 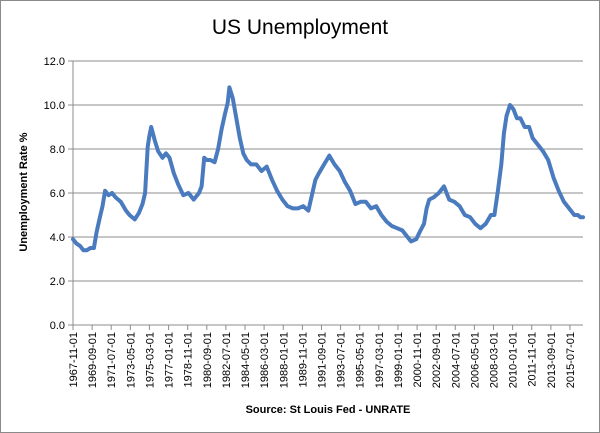 I want to click on x-tick-label: 1988-01-01, so click(x=284, y=360).